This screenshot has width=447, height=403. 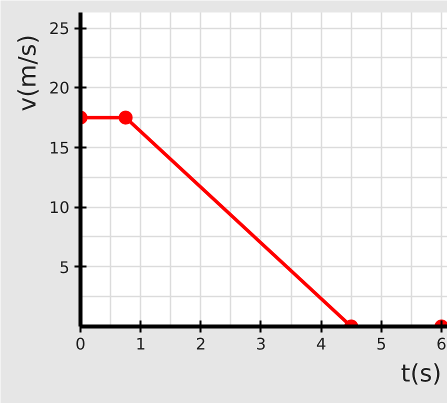 I want to click on x-axis-title: t(s), so click(x=421, y=374).